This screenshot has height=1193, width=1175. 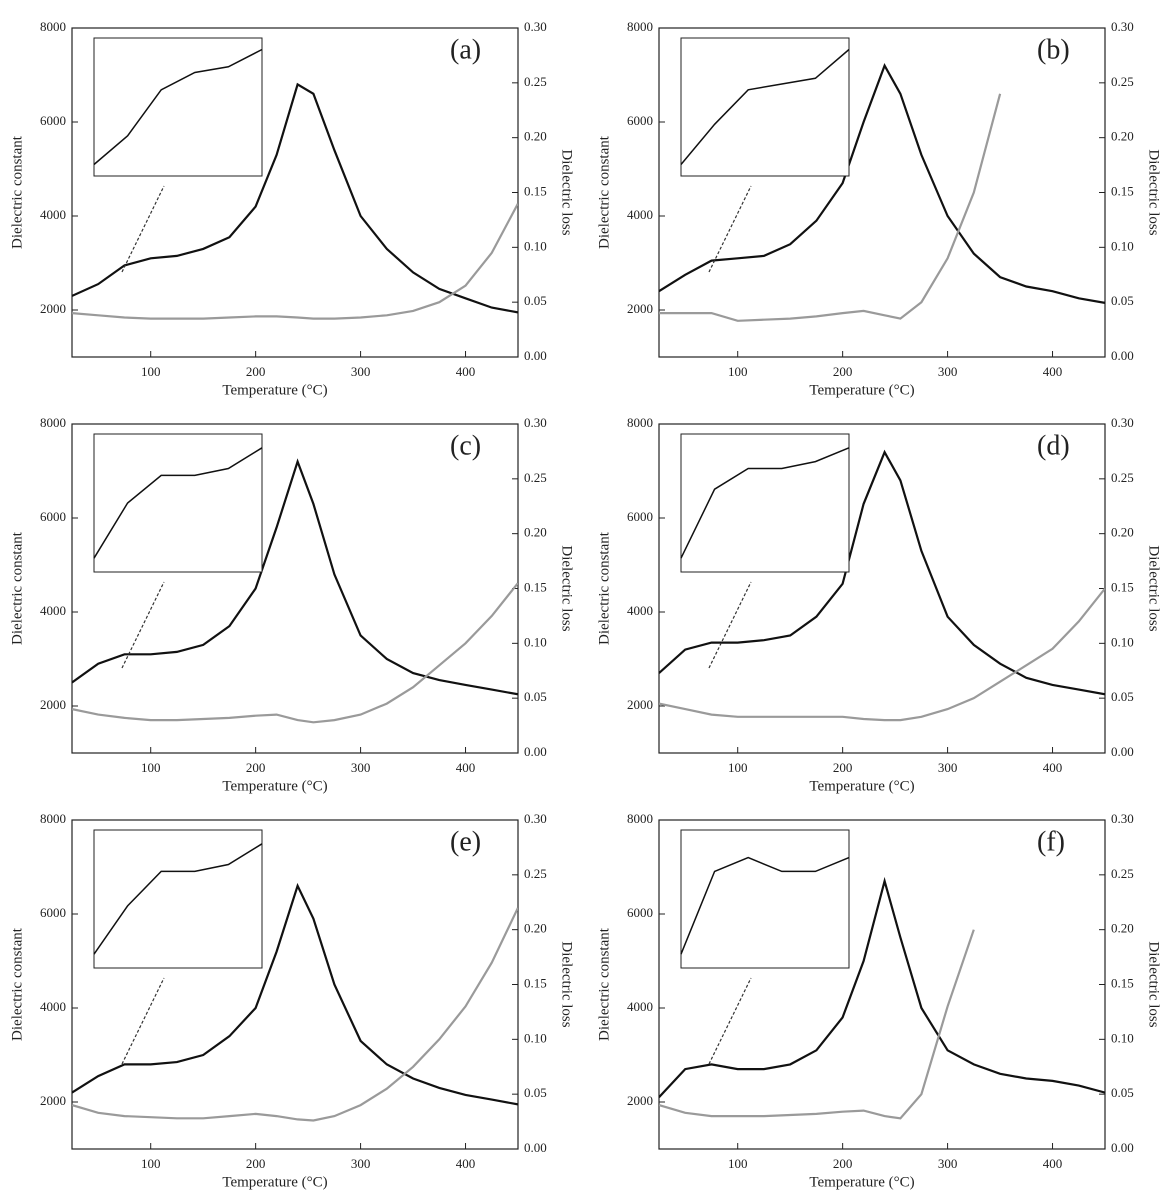 What do you see at coordinates (1053, 445) in the screenshot?
I see `panel-label: (d)` at bounding box center [1053, 445].